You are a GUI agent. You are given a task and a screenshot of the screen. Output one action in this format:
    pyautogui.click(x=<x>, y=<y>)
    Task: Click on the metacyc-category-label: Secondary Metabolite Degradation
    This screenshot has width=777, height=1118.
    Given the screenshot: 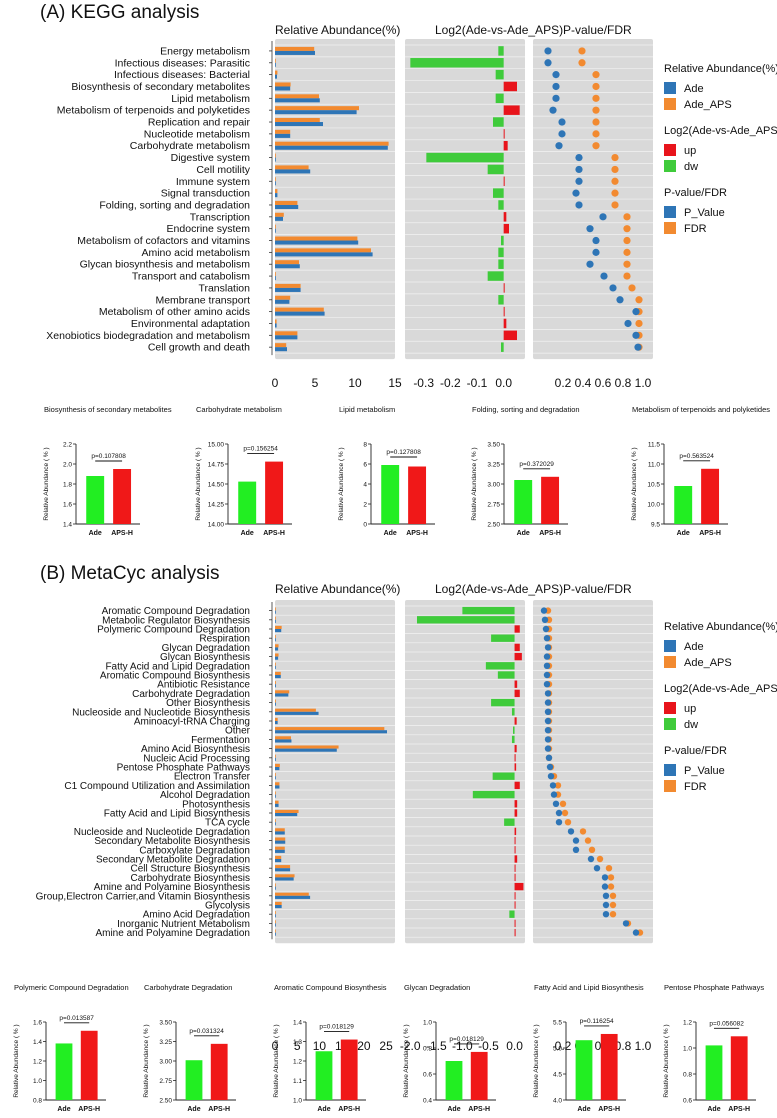 What is the action you would take?
    pyautogui.click(x=173, y=860)
    